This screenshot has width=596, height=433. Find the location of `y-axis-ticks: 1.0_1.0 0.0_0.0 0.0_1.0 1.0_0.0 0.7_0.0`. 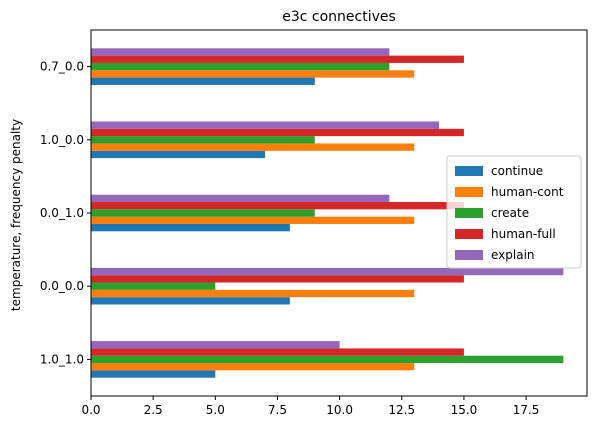

y-axis-ticks: 1.0_1.0 0.0_0.0 0.0_1.0 1.0_0.0 0.7_0.0 is located at coordinates (65, 213).